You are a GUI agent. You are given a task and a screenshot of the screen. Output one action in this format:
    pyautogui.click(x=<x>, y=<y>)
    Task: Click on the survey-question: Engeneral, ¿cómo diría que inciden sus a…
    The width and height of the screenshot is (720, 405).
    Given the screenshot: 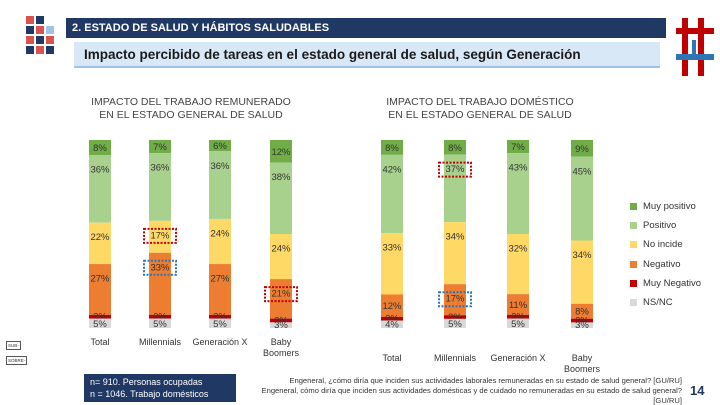 What is the action you would take?
    pyautogui.click(x=471, y=390)
    